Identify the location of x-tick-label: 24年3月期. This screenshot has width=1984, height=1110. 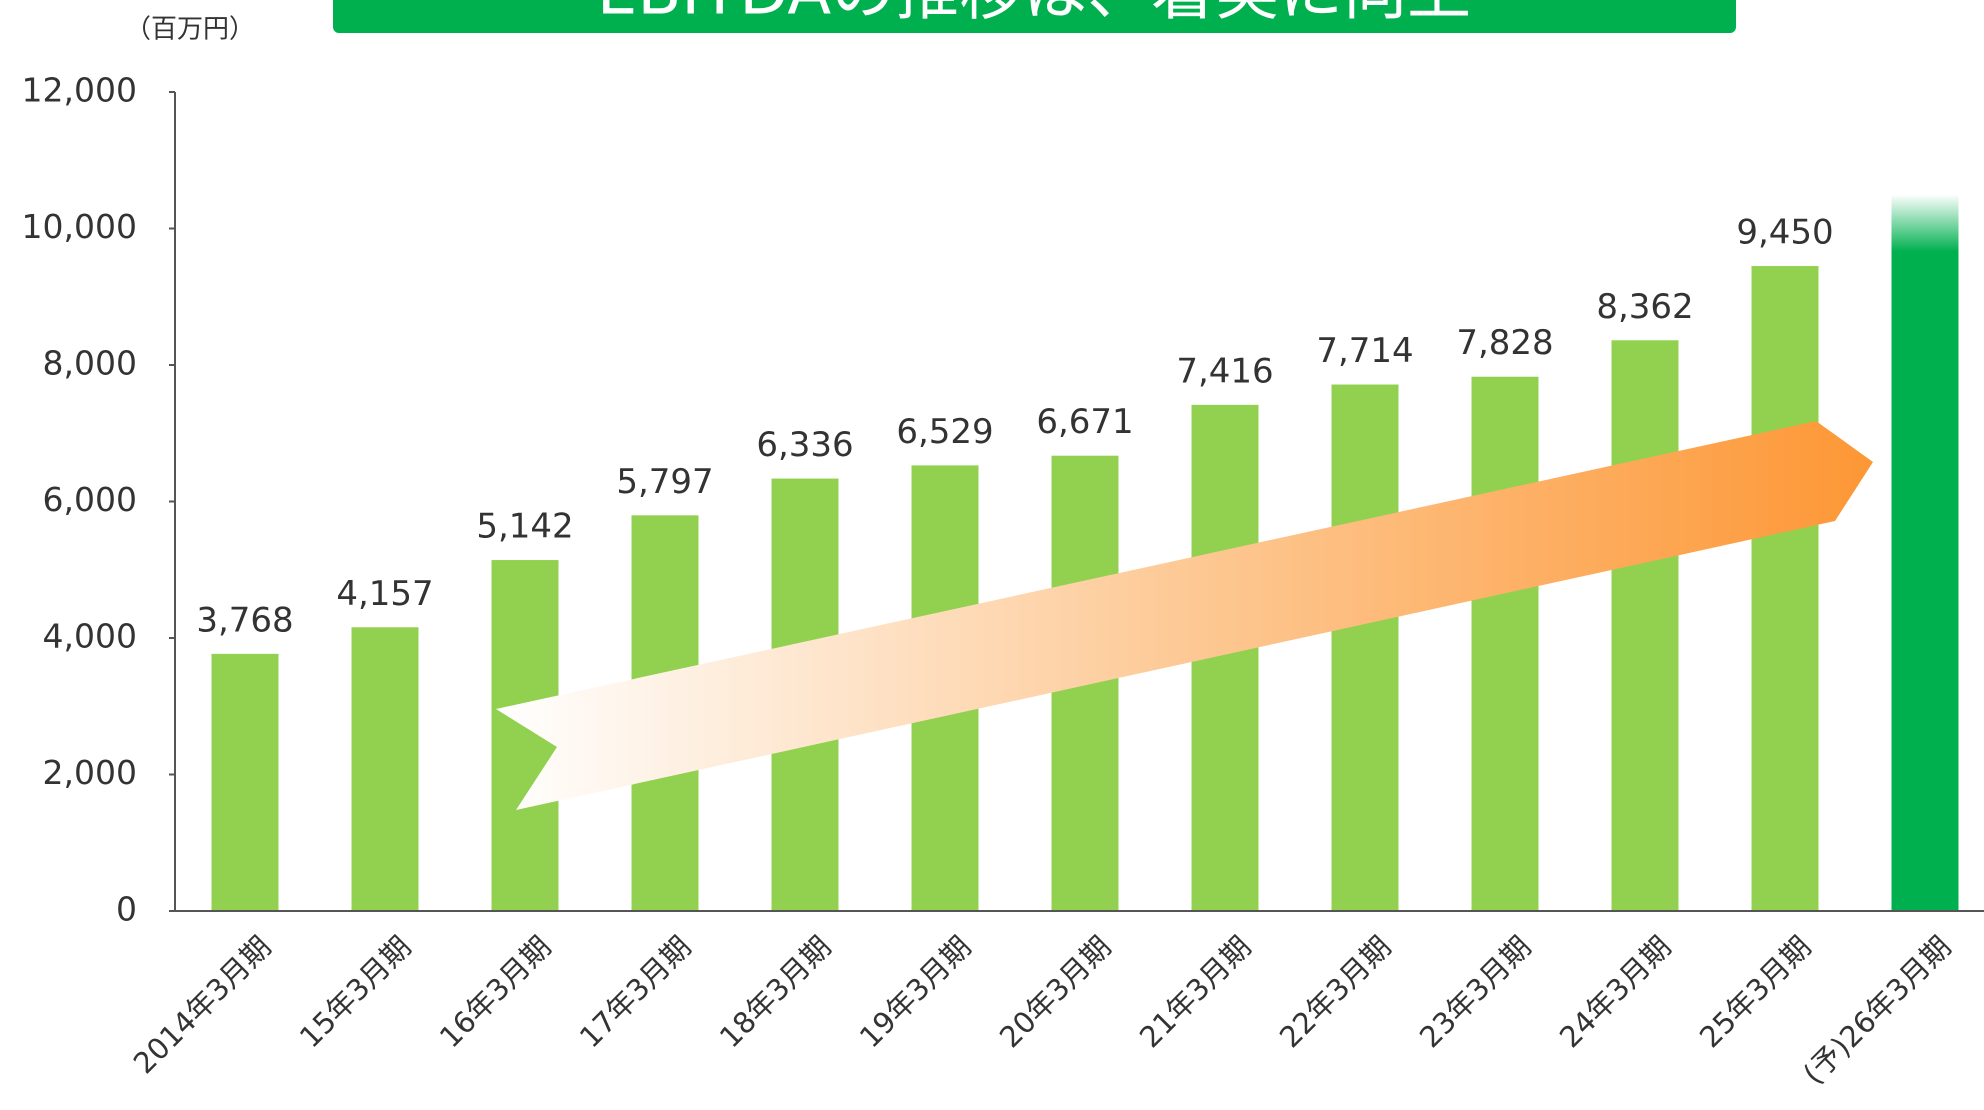
(1615, 992).